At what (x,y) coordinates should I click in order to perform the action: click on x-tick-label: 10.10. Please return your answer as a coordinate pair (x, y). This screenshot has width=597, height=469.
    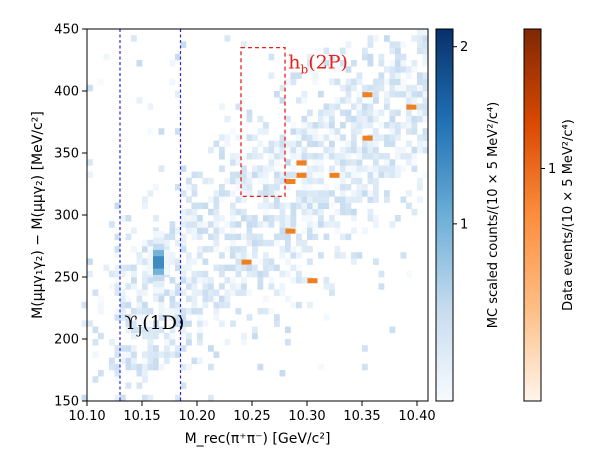
    Looking at the image, I should click on (86, 416).